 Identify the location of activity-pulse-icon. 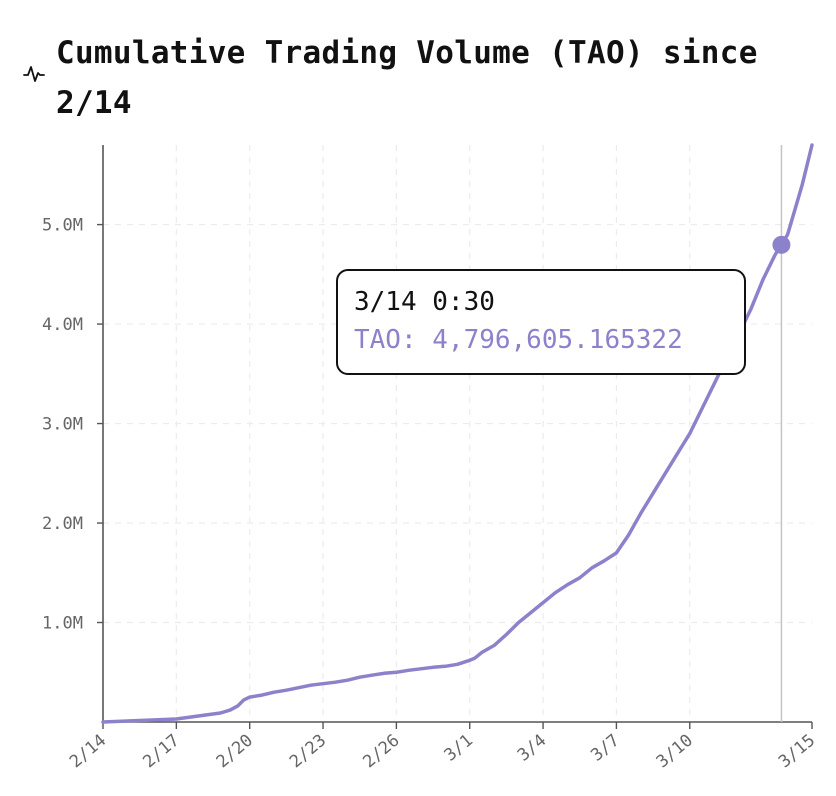
(34, 74).